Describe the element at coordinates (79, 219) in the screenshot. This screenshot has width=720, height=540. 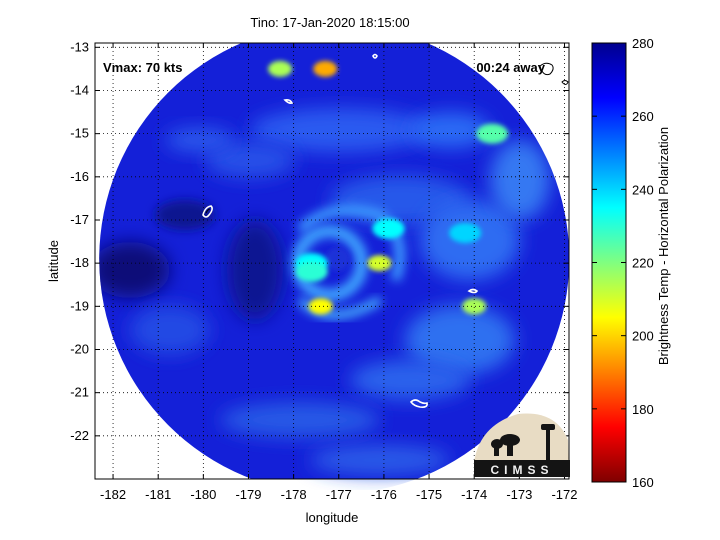
I see `y-tick-label: -17` at that location.